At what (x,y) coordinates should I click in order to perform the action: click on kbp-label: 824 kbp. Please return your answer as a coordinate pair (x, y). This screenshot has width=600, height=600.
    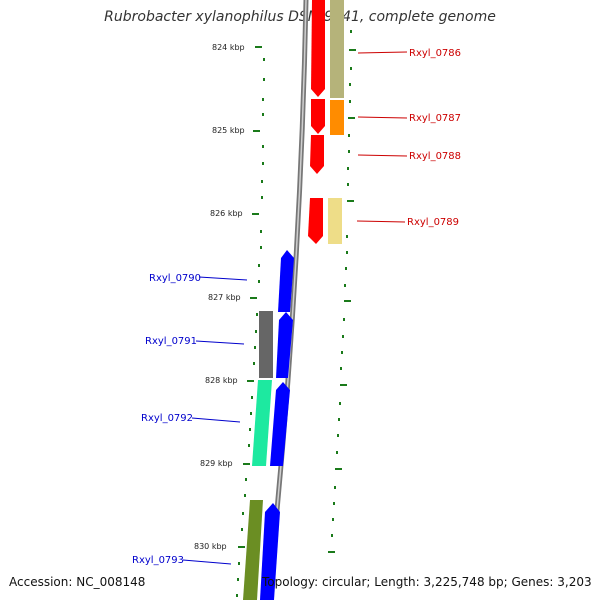
    Looking at the image, I should click on (228, 47).